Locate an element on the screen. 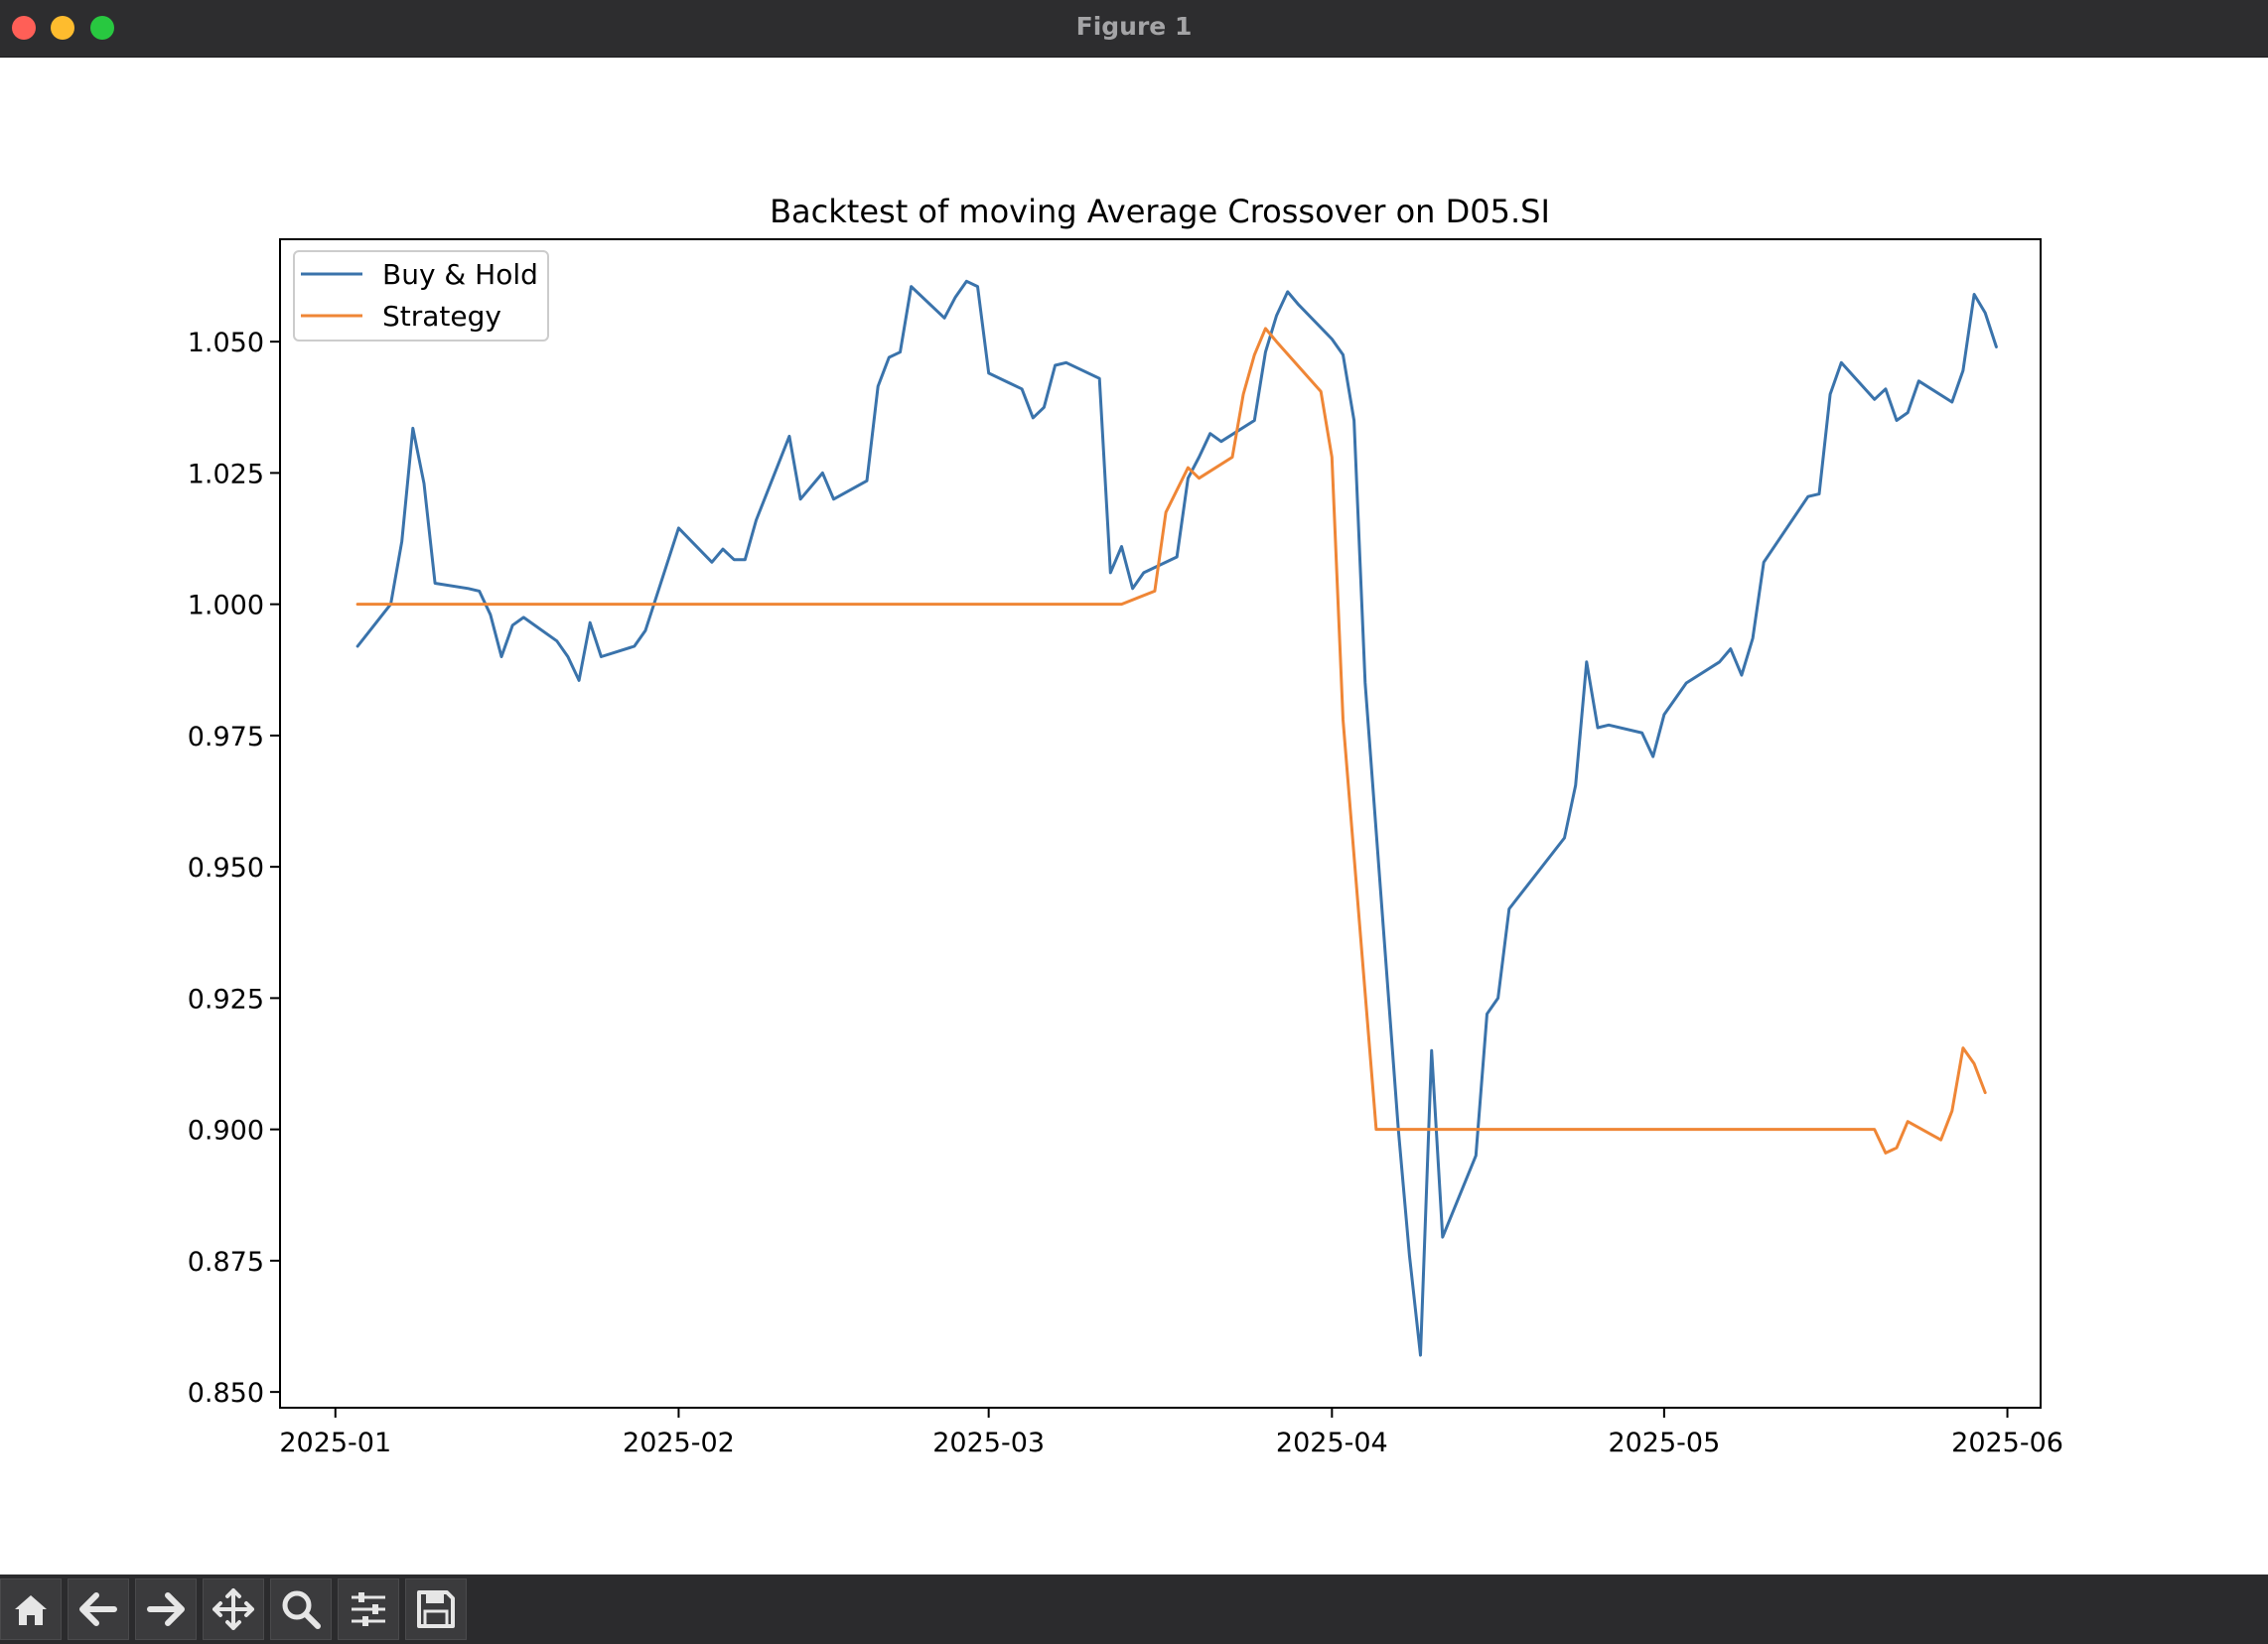  x-tick-label: 2025-04 is located at coordinates (1332, 1443).